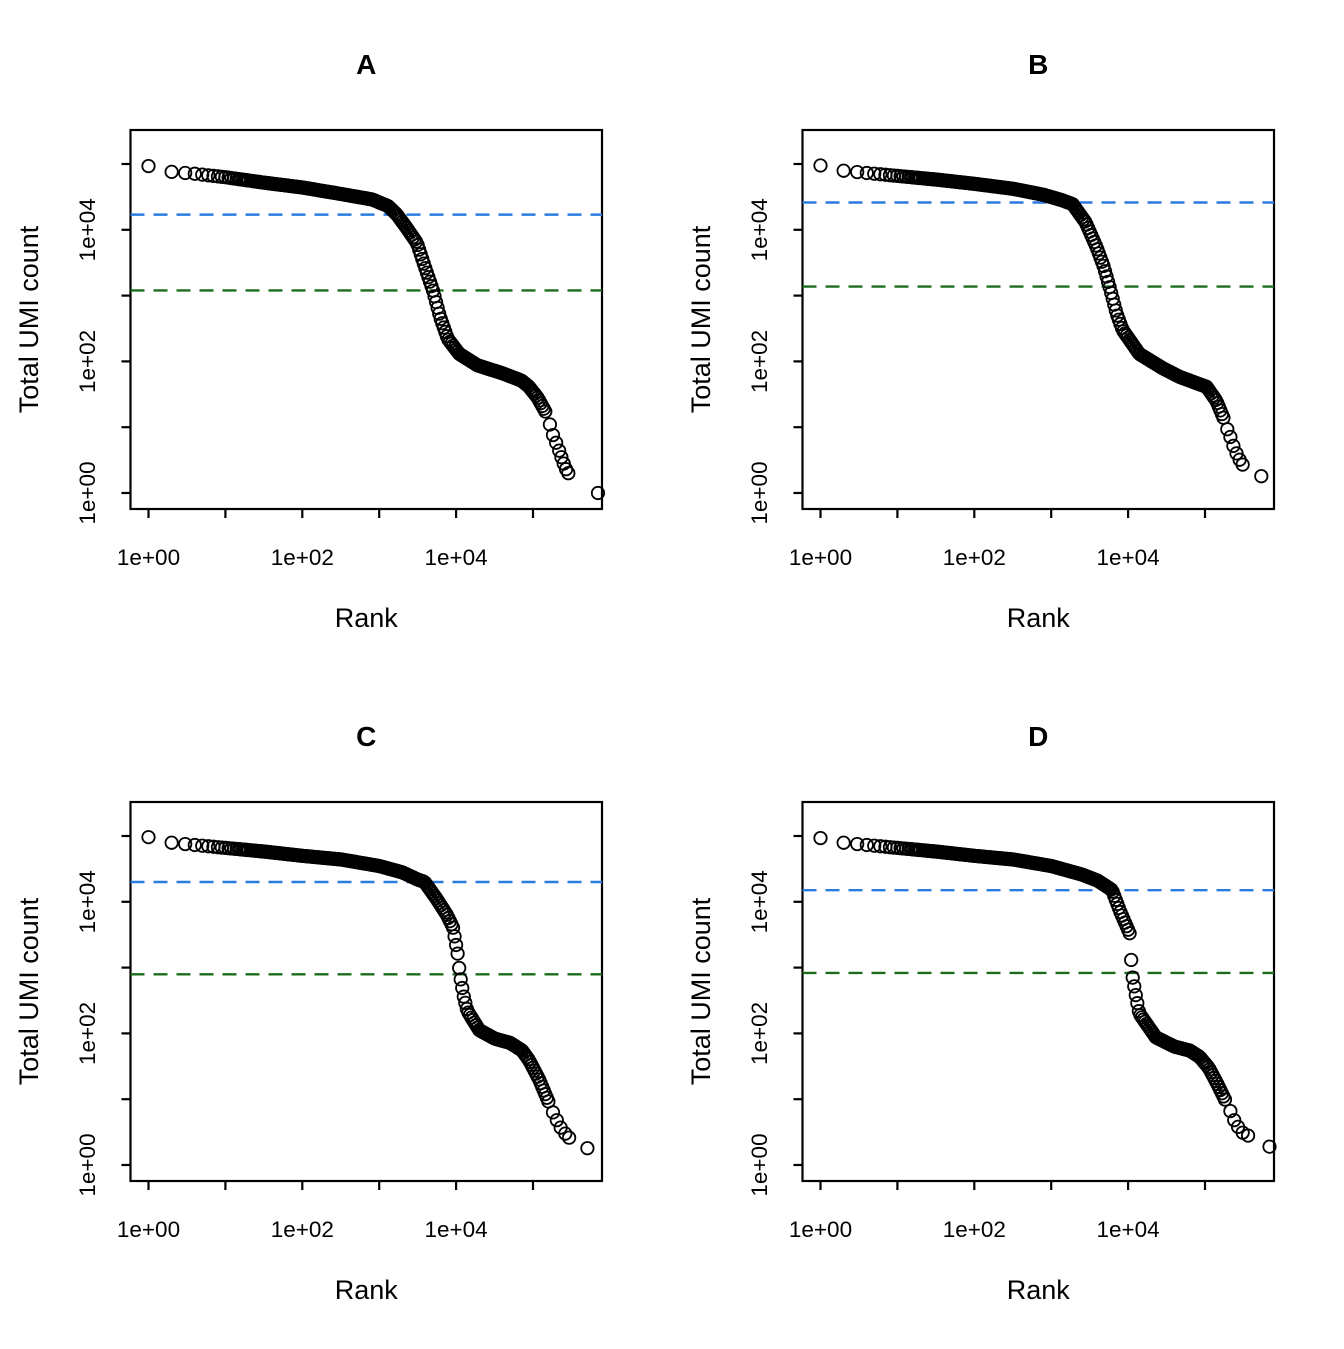 Image resolution: width=1344 pixels, height=1349 pixels. What do you see at coordinates (1038, 64) in the screenshot?
I see `panel-title: B` at bounding box center [1038, 64].